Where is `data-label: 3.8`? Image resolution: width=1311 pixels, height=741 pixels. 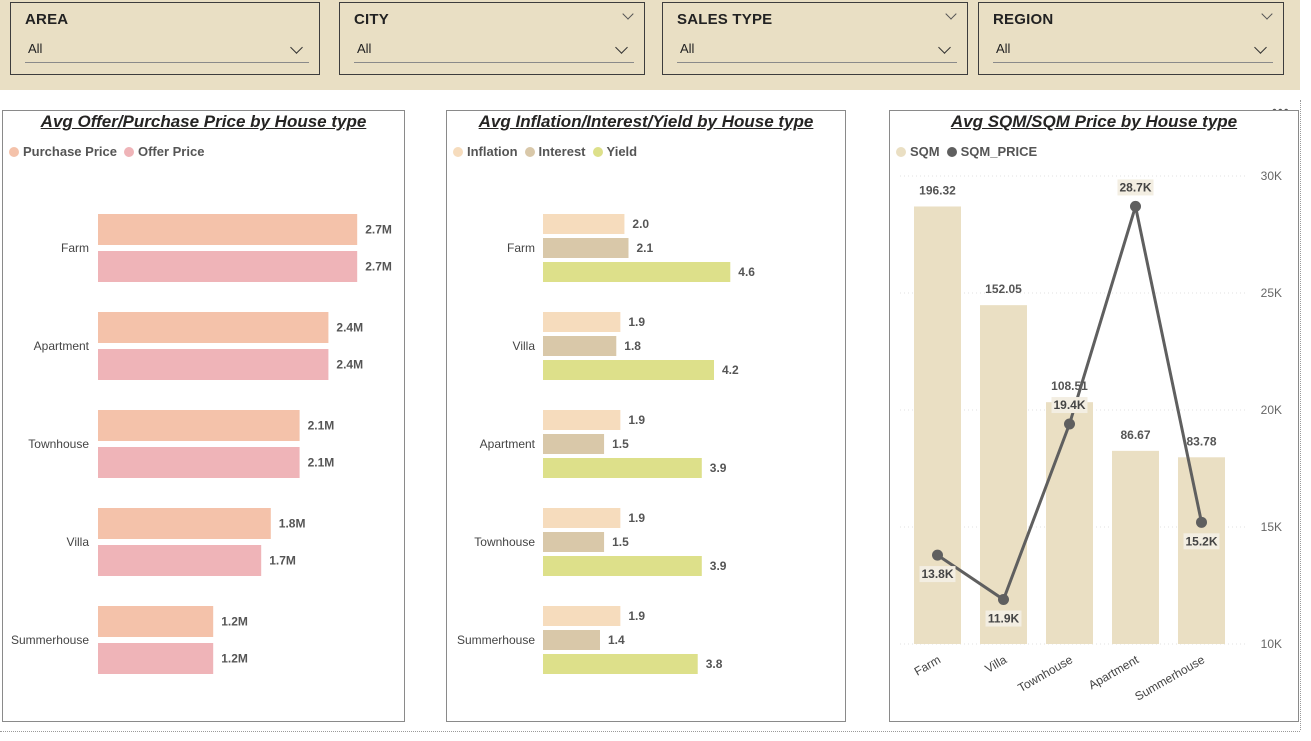
data-label: 3.8 is located at coordinates (714, 664).